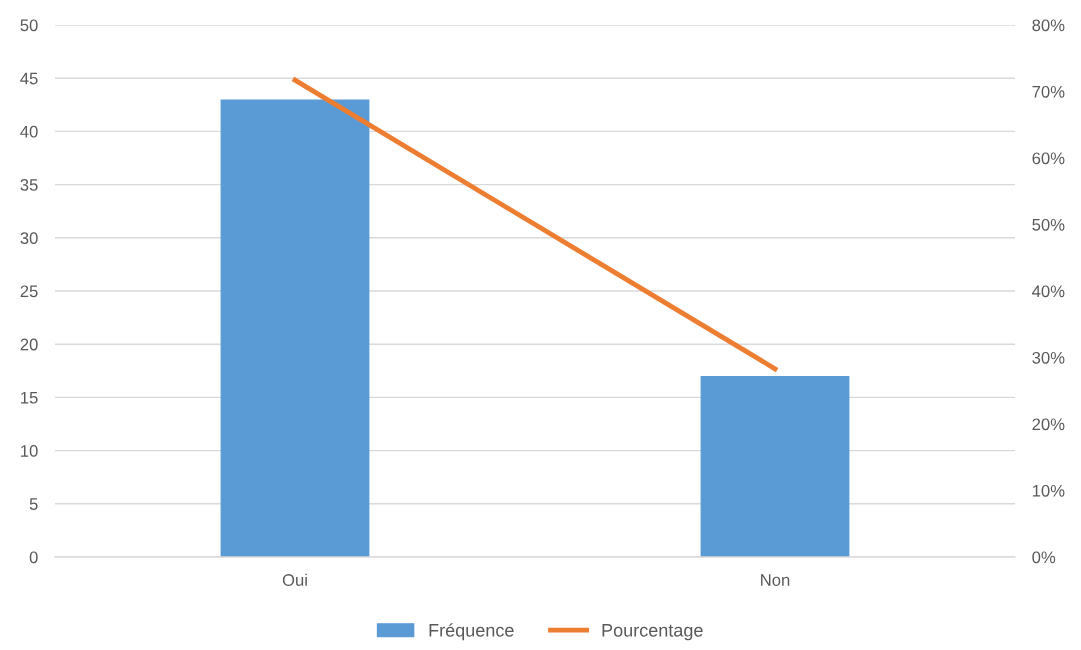 The image size is (1081, 650). What do you see at coordinates (29, 238) in the screenshot?
I see `y-tick-label: 30` at bounding box center [29, 238].